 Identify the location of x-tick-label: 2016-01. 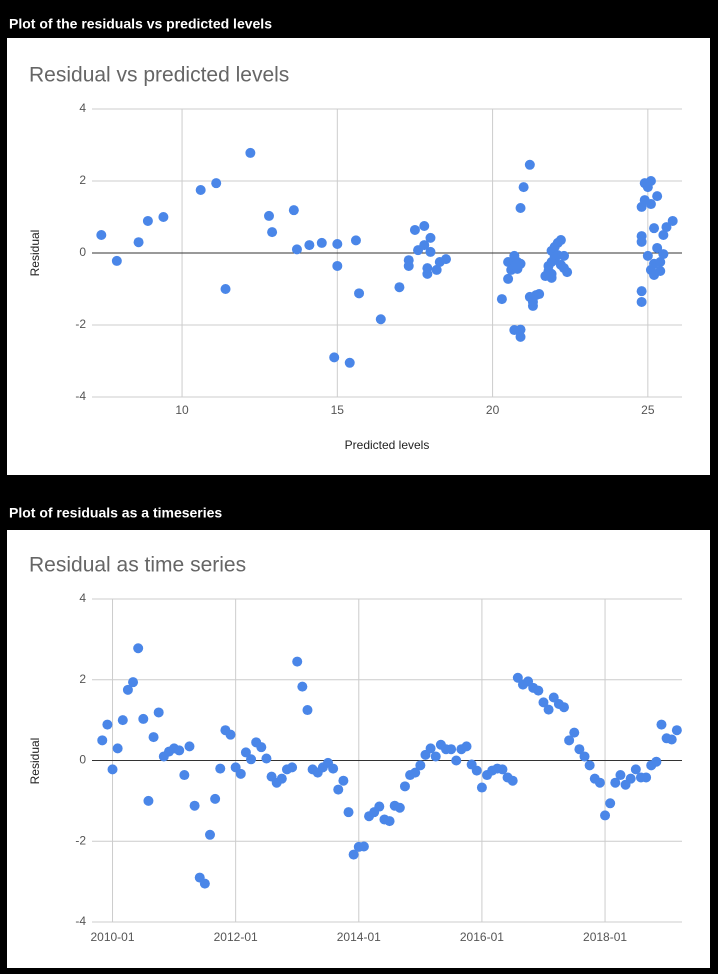
(482, 937).